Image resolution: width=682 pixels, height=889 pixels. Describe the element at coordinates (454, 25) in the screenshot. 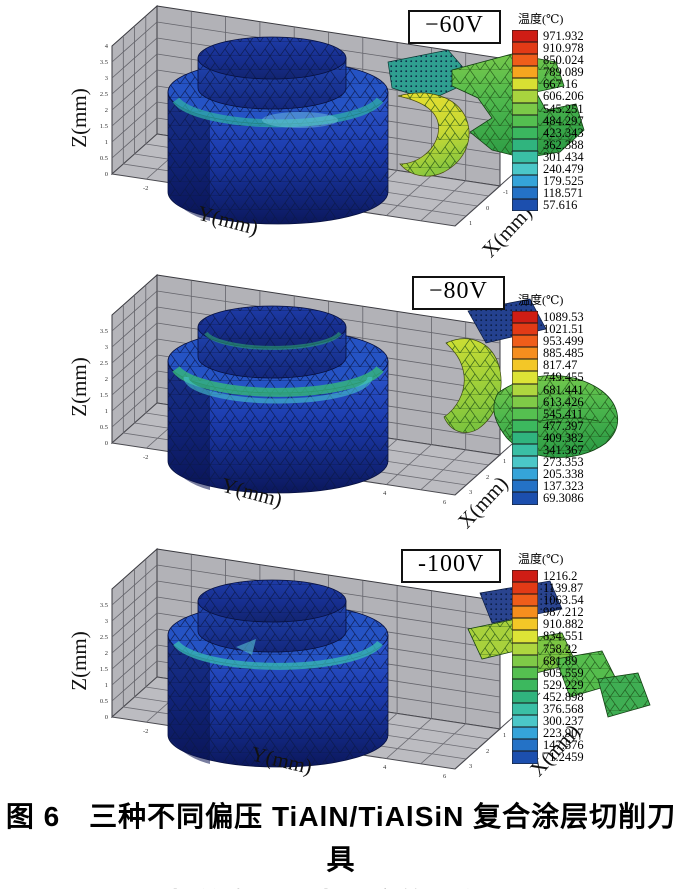

I see `bias-voltage-label: −60V` at that location.